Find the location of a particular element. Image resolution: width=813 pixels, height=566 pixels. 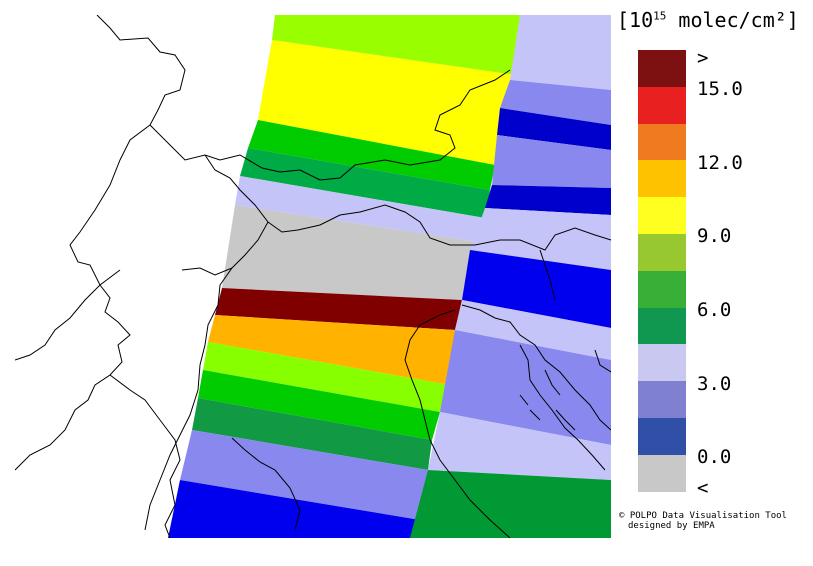

legend-tick-0: 0.0 is located at coordinates (714, 457).